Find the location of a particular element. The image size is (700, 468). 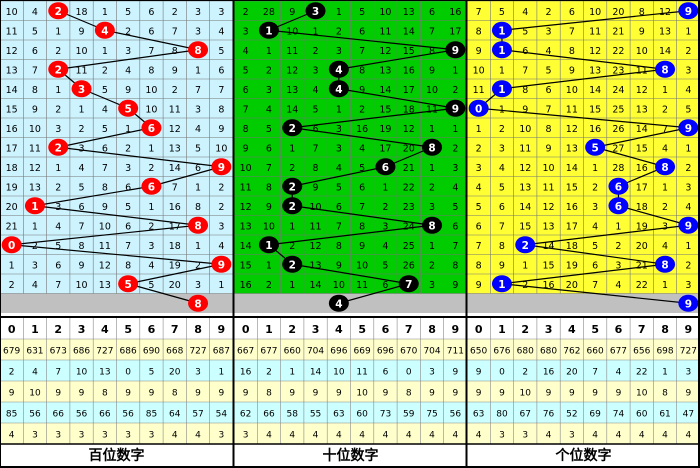

stats-value: 680 is located at coordinates (548, 352).